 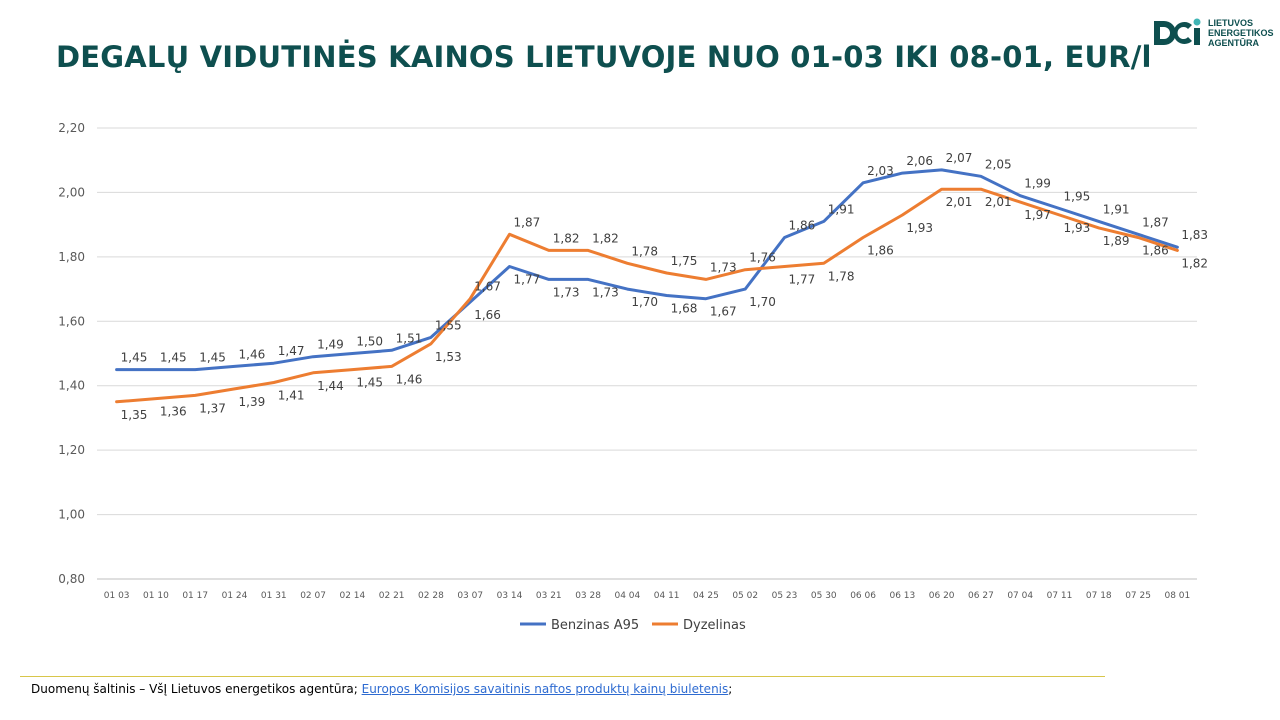 I want to click on data-label: 1,51, so click(x=409, y=338).